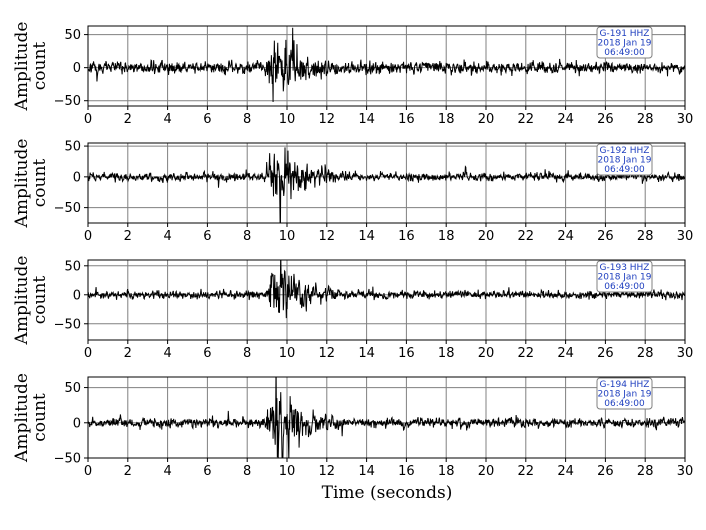 The width and height of the screenshot is (706, 530). I want to click on annotation-station: G-191 HHZ, so click(625, 34).